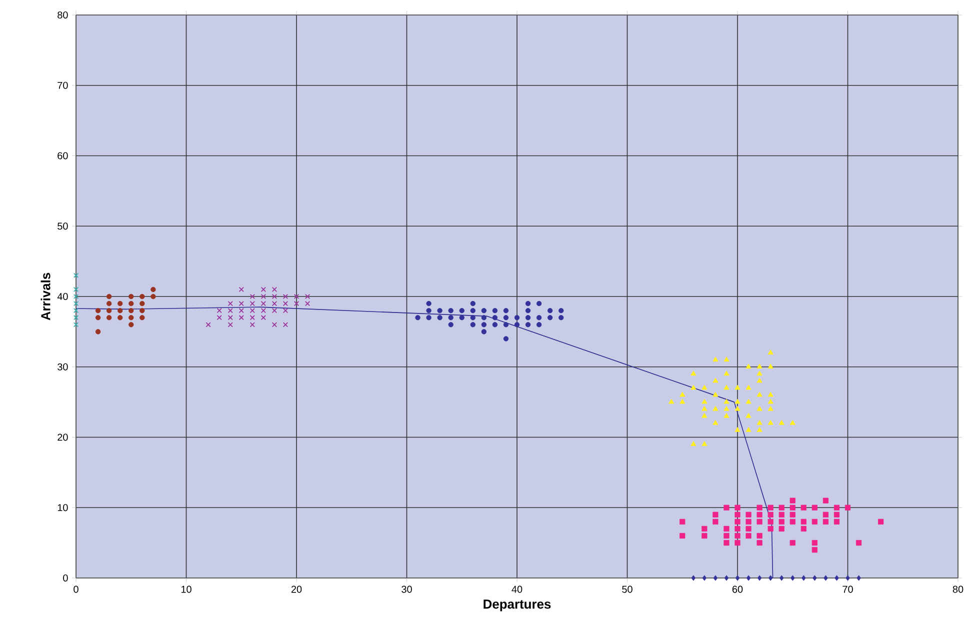 The image size is (969, 641). Describe the element at coordinates (63, 156) in the screenshot. I see `y-tick-label: 60` at that location.